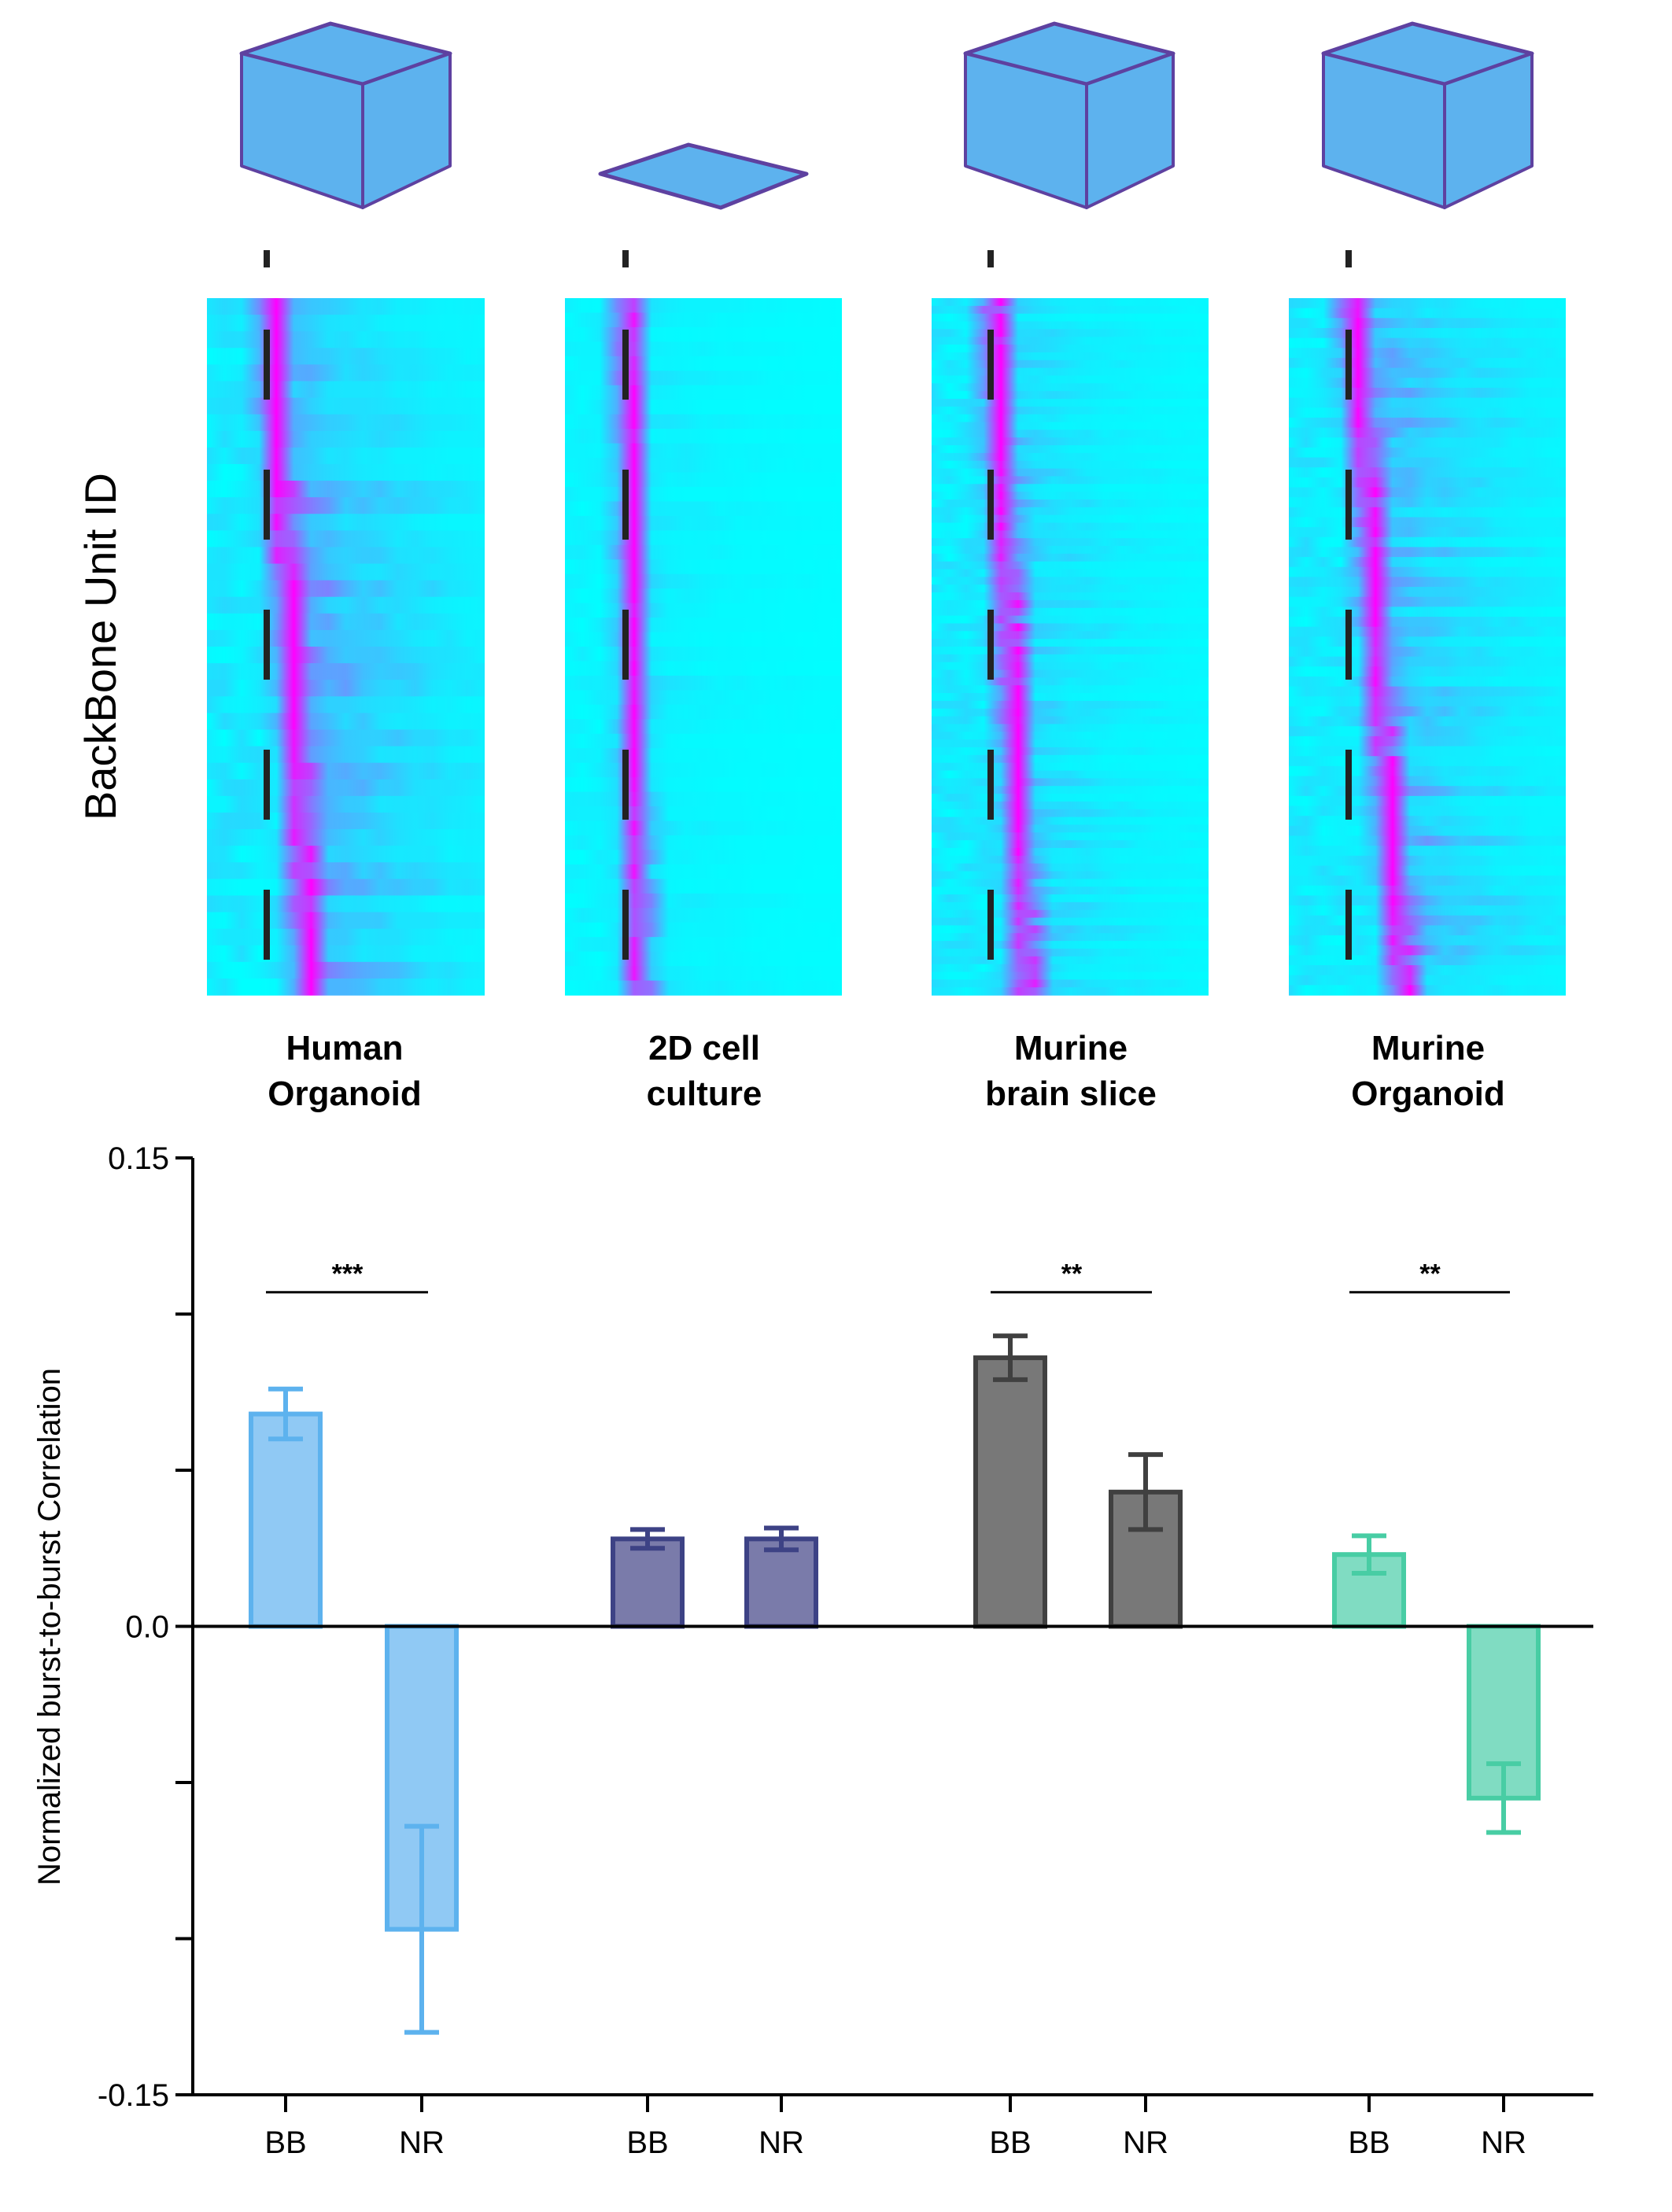 This screenshot has width=1672, height=2212. Describe the element at coordinates (703, 176) in the screenshot. I see `flat-plate-icon` at that location.